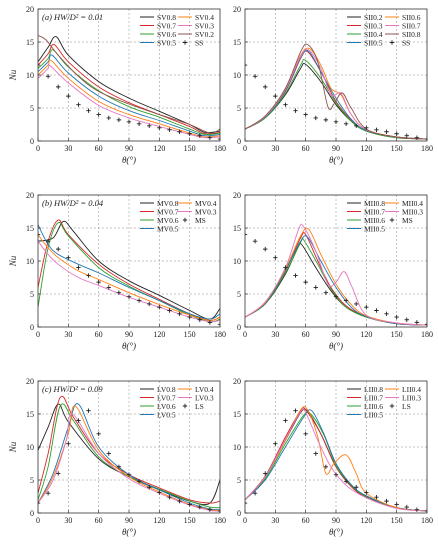 Image resolution: width=438 pixels, height=550 pixels. Describe the element at coordinates (206, 211) in the screenshot. I see `legend-label: MV0.3` at that location.